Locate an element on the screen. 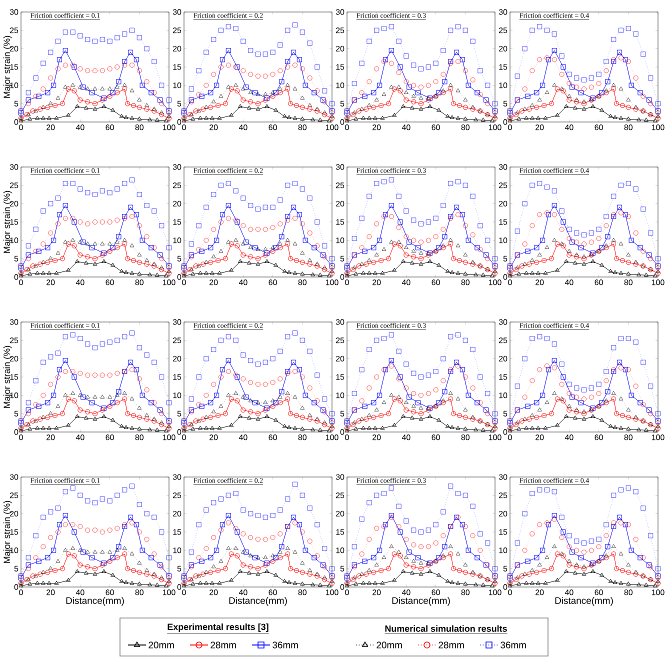 Image resolution: width=669 pixels, height=658 pixels. x-axis-title: Distance(mm) is located at coordinates (421, 601).